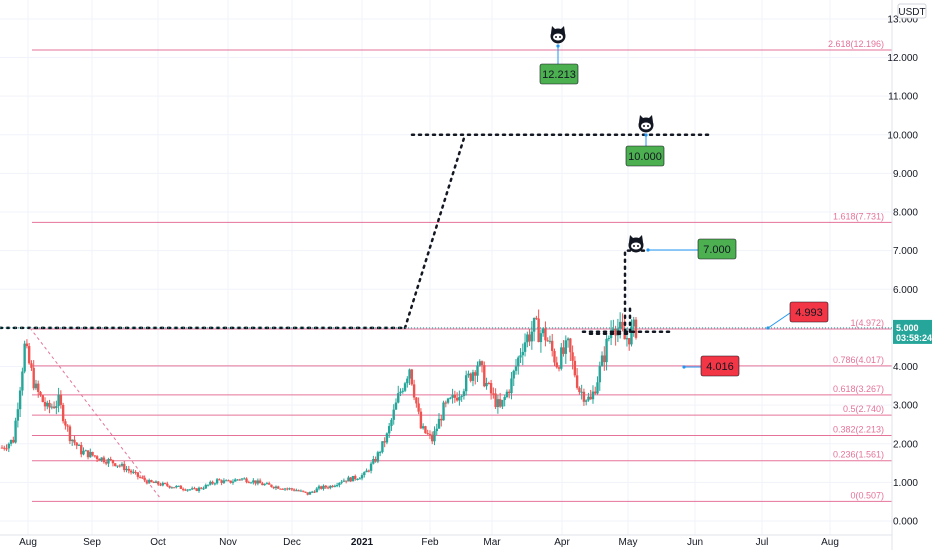 The image size is (932, 550). Describe the element at coordinates (905, 522) in the screenshot. I see `y-tick-label: 0.000` at that location.